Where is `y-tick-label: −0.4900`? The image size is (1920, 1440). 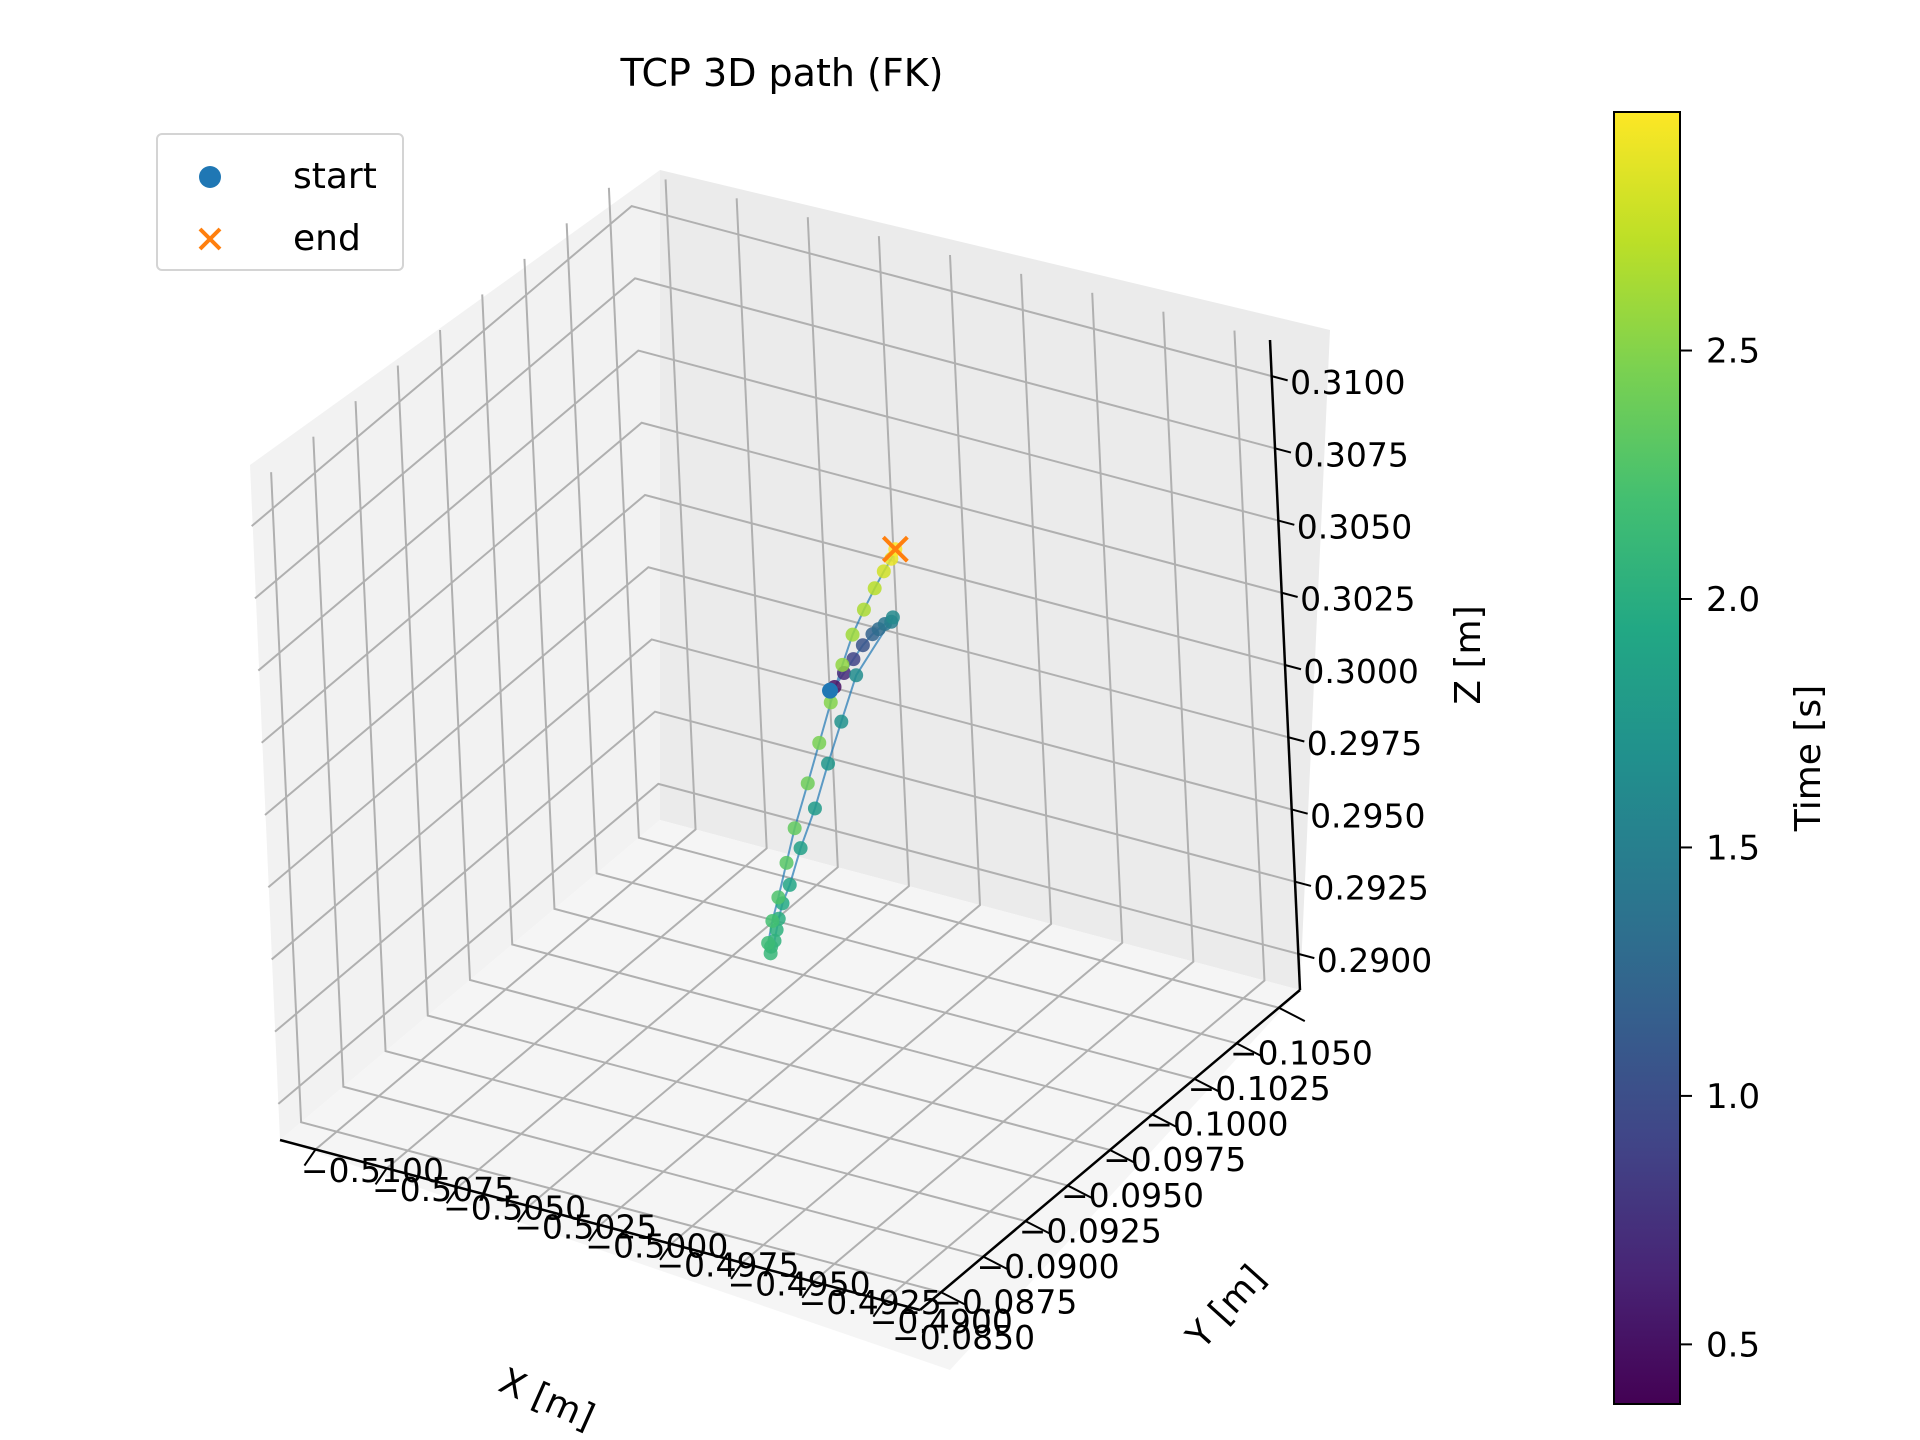 y-tick-label: −0.4900 is located at coordinates (941, 1321).